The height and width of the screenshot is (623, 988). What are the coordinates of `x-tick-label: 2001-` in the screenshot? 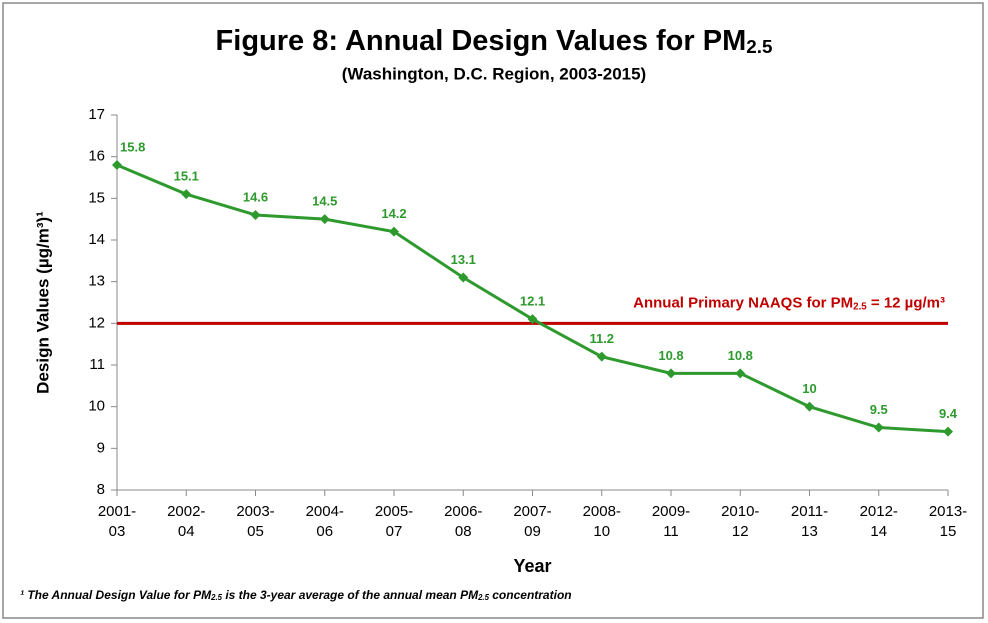 It's located at (117, 511).